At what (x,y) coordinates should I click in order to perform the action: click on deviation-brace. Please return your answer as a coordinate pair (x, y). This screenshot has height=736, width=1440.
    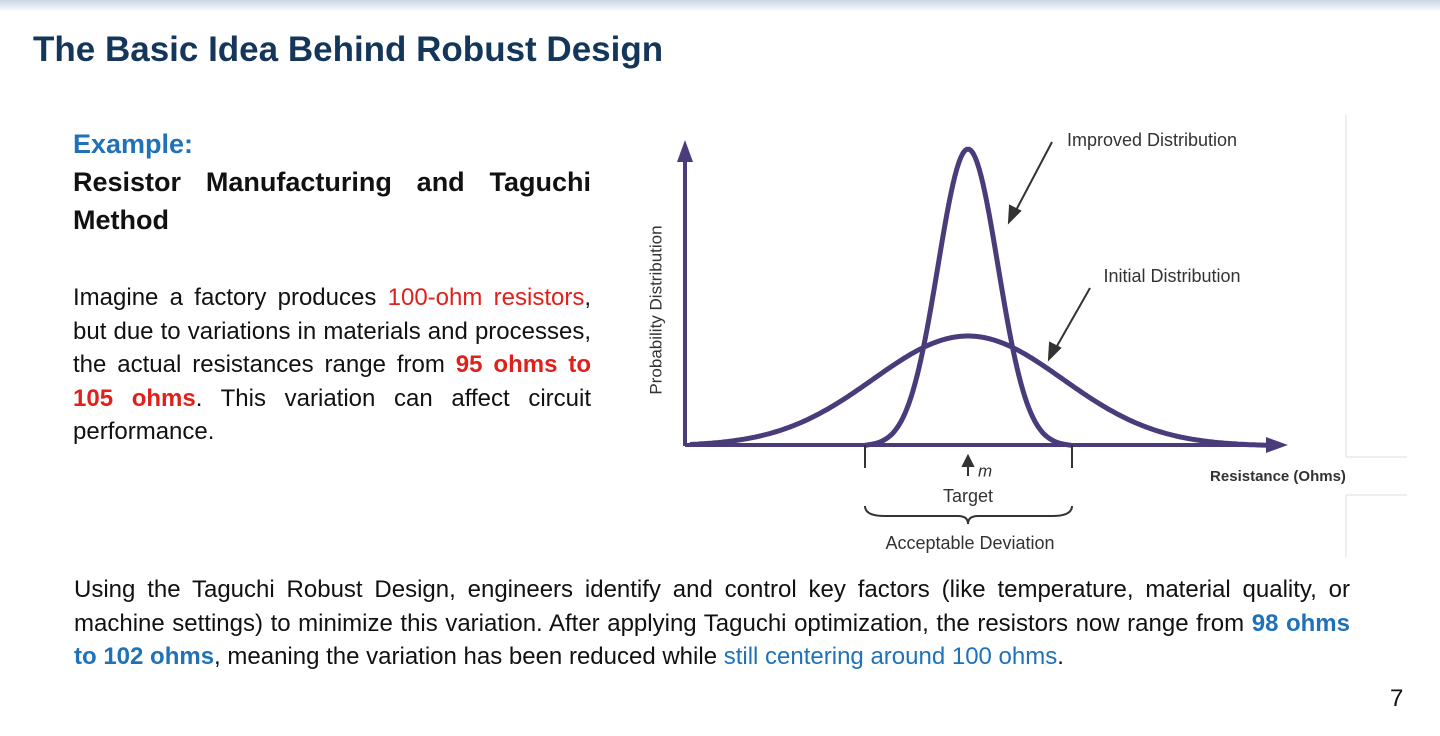
    Looking at the image, I should click on (968, 515).